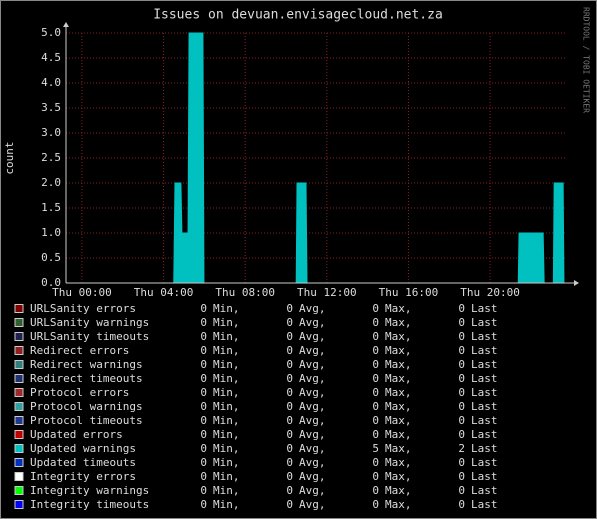  Describe the element at coordinates (51, 32) in the screenshot. I see `y-tick-label: 5.0` at that location.